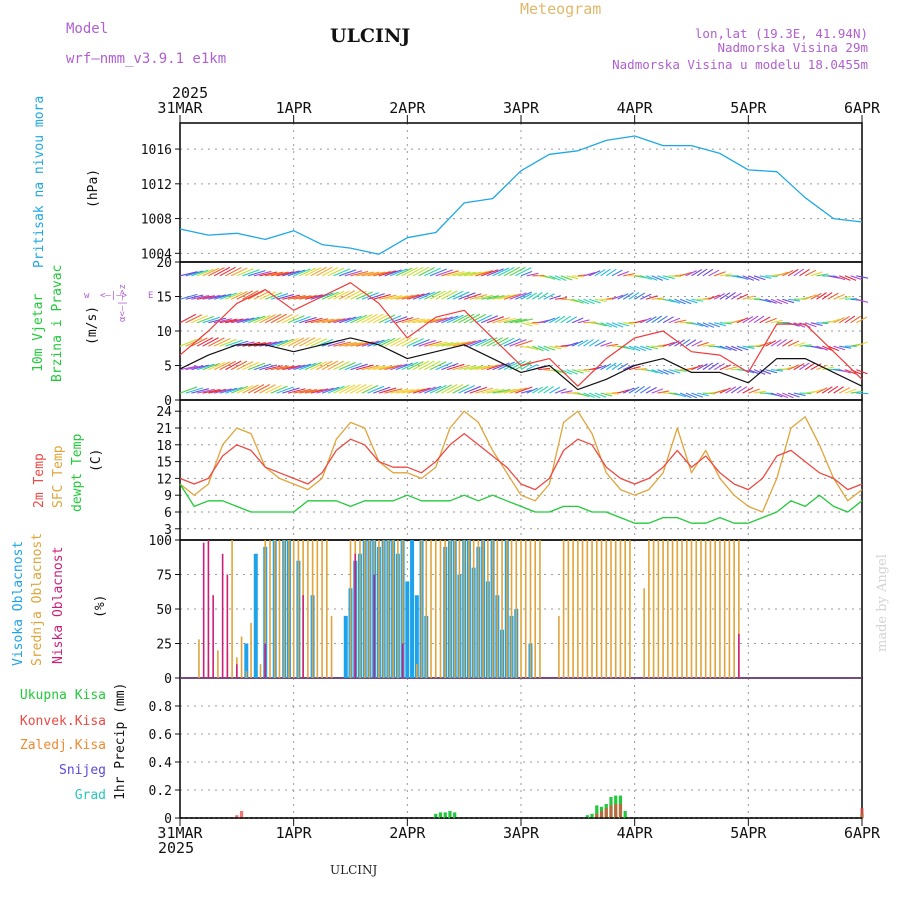 This screenshot has width=900, height=900. What do you see at coordinates (560, 9) in the screenshot?
I see `product-title: Meteogram` at bounding box center [560, 9].